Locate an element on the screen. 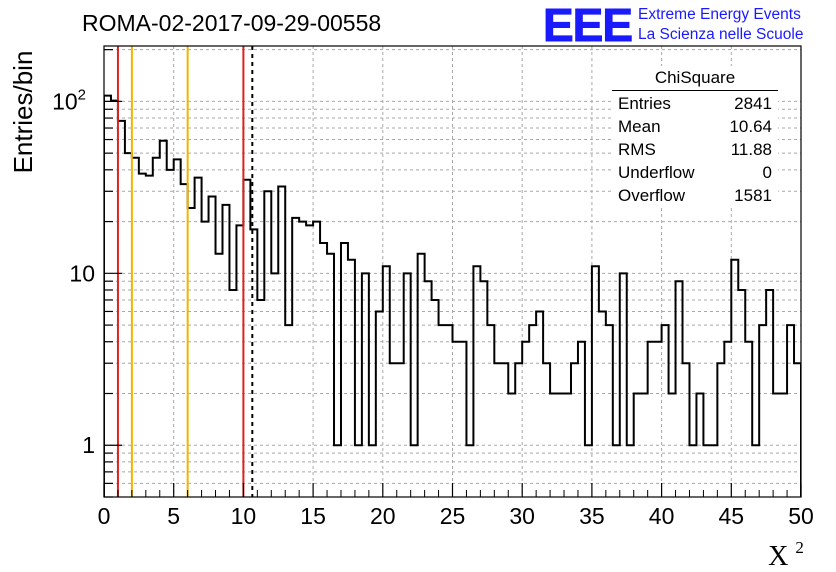  y-tick-label: 102 is located at coordinates (69, 100).